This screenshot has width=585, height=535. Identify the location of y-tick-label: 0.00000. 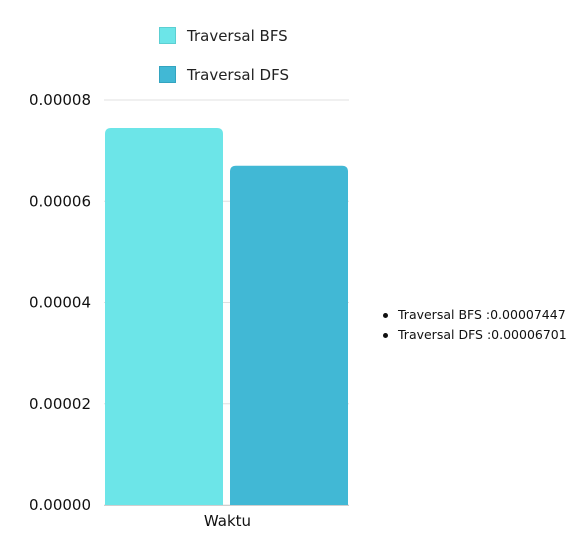
(60, 505).